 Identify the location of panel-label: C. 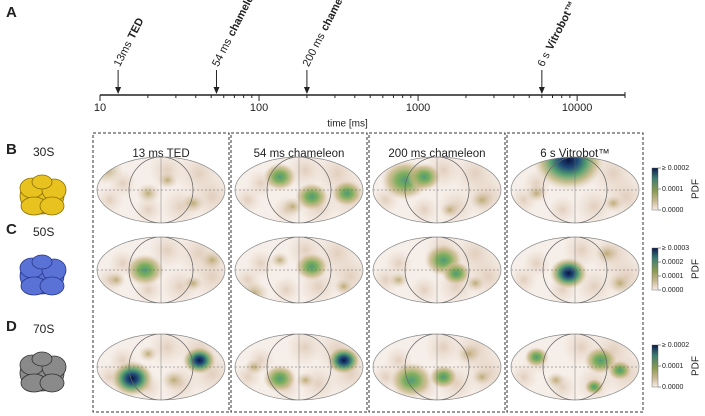
(11, 229).